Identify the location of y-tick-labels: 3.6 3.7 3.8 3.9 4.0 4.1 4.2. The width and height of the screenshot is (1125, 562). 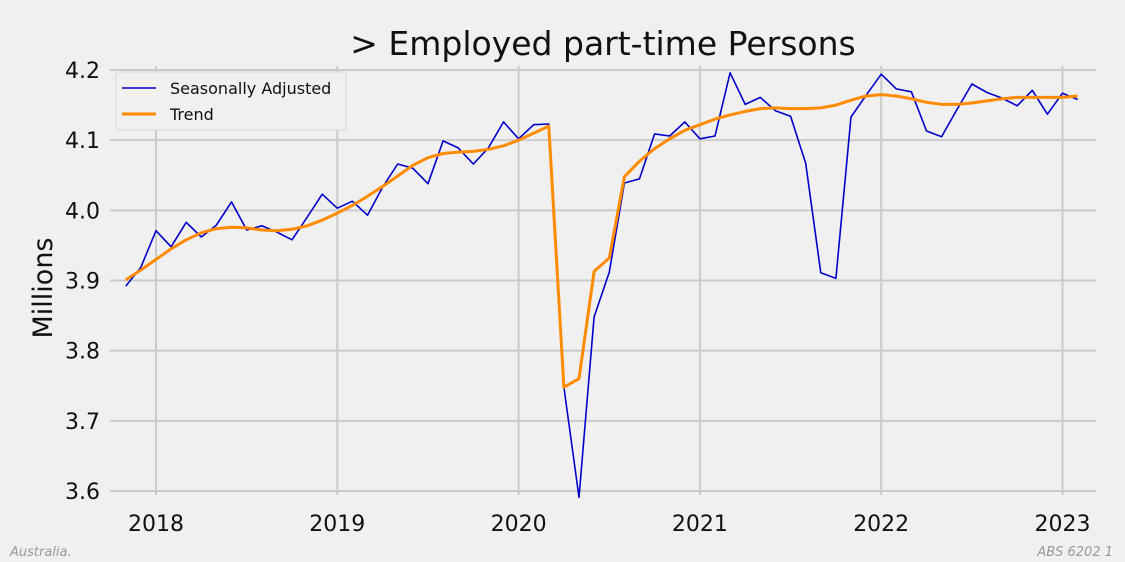
(82, 282).